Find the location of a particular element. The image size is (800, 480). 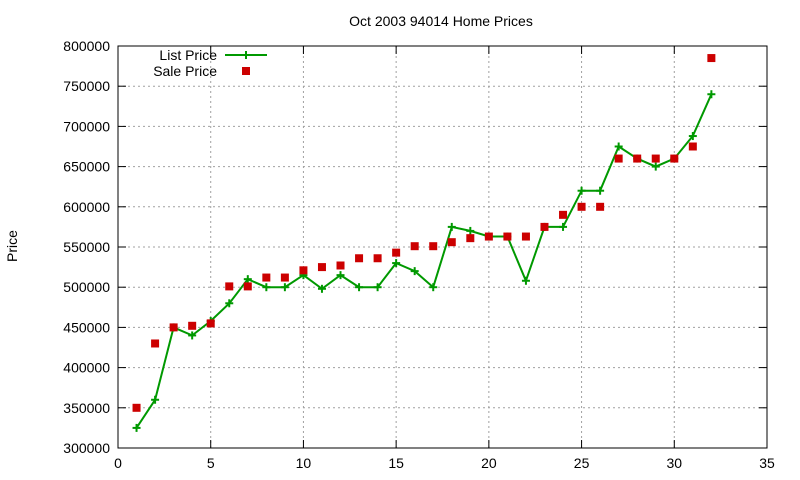

x-tick-label: 15 is located at coordinates (396, 463).